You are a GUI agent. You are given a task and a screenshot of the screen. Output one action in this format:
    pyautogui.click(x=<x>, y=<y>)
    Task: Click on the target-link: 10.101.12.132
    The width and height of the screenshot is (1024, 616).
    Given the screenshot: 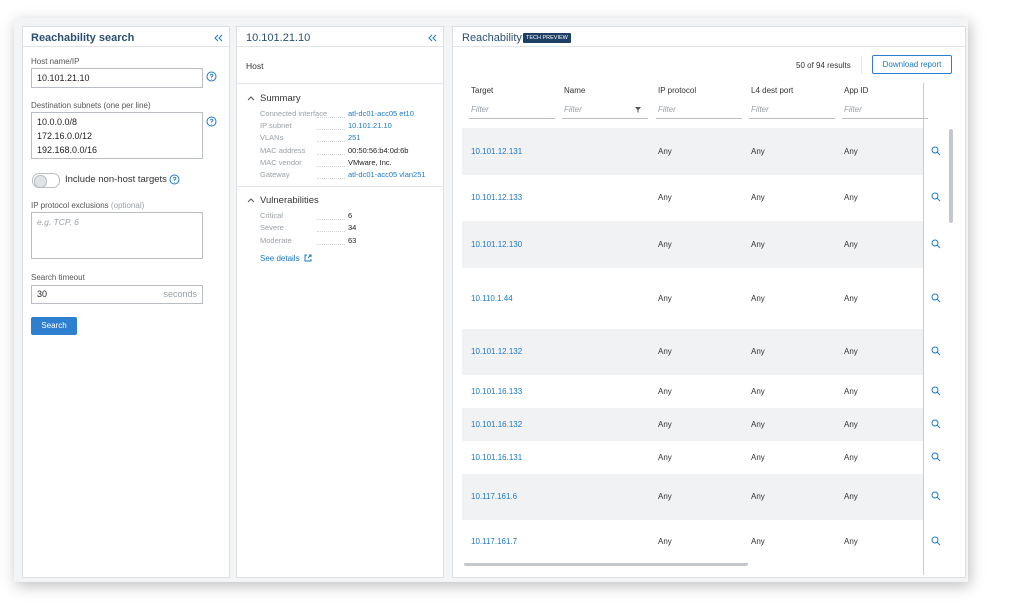 What is the action you would take?
    pyautogui.click(x=497, y=351)
    